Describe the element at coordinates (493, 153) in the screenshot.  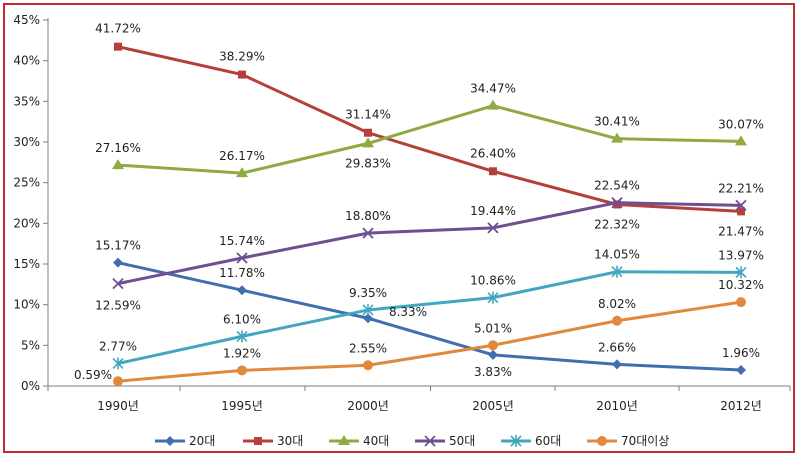
I see `data-label: 26.40%` at that location.